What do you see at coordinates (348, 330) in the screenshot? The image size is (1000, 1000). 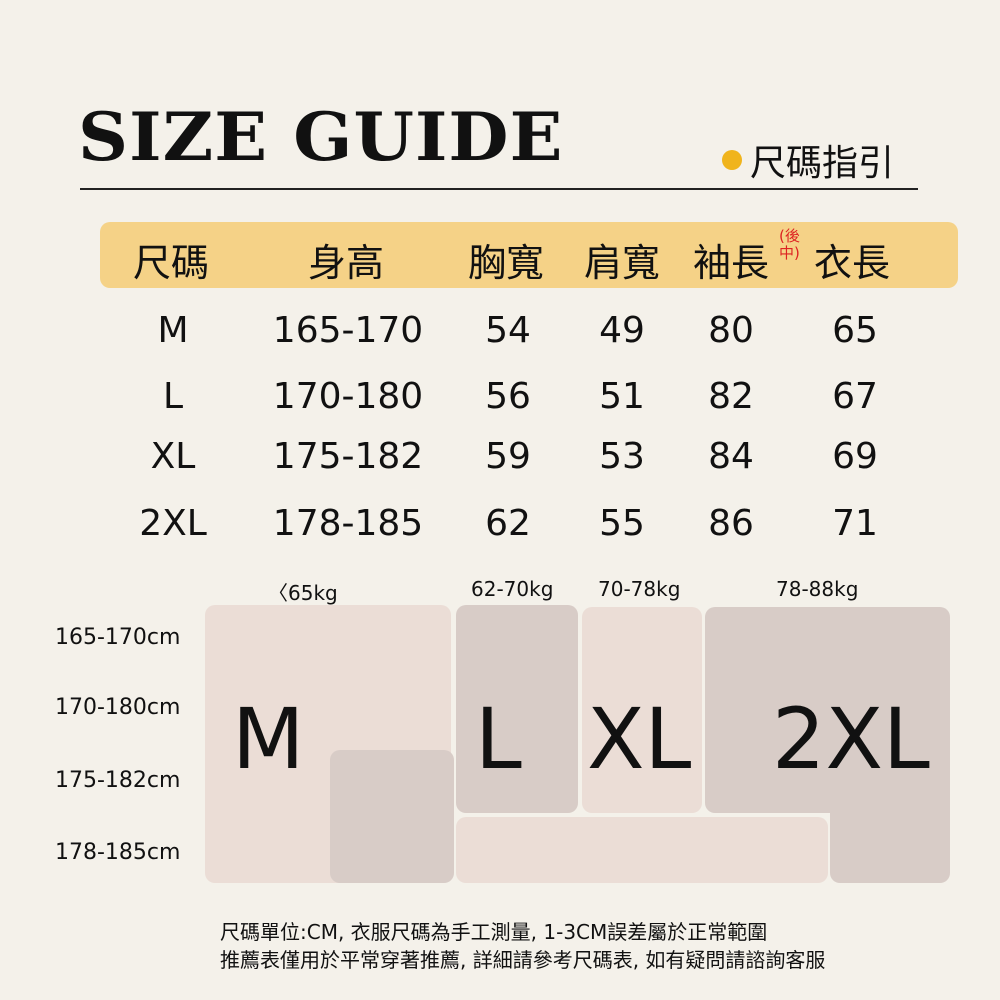 I see `table-cell: 165-170` at bounding box center [348, 330].